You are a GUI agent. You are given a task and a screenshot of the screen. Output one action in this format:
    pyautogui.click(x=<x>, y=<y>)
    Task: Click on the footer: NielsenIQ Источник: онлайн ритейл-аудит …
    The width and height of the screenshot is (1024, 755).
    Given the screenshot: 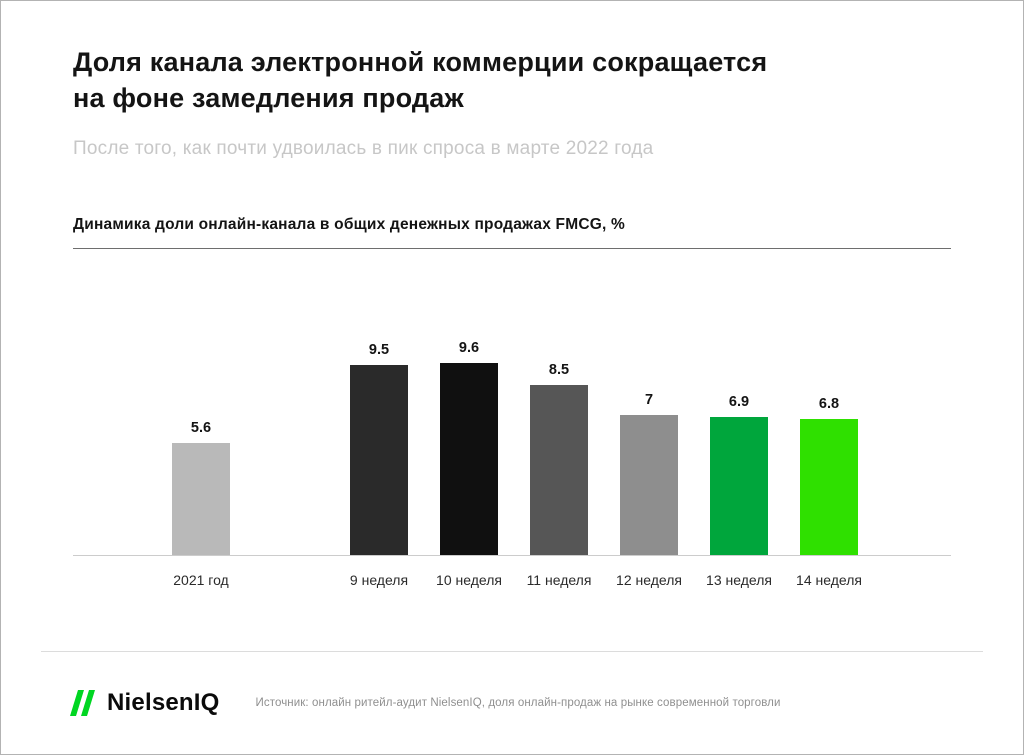 What is the action you would take?
    pyautogui.click(x=512, y=702)
    